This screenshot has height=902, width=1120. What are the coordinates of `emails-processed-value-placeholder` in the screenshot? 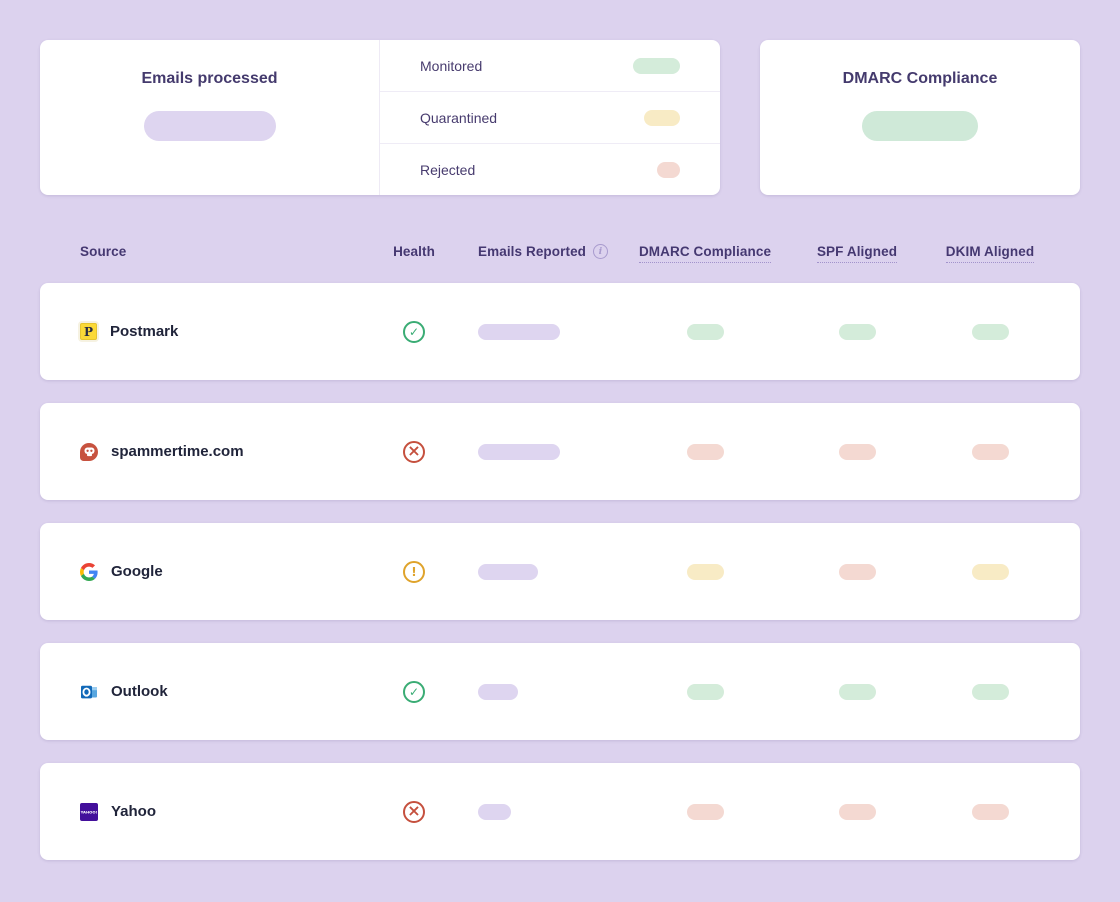 It's located at (209, 126).